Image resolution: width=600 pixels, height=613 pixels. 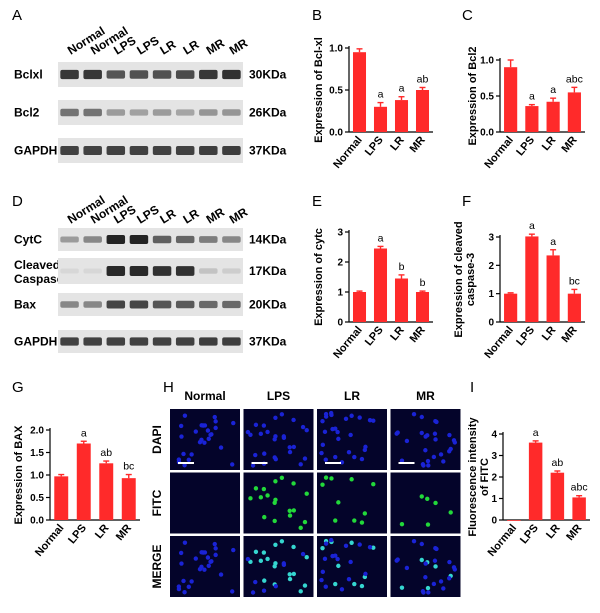 I want to click on micro-column-label-mr: MR, so click(x=425, y=396).